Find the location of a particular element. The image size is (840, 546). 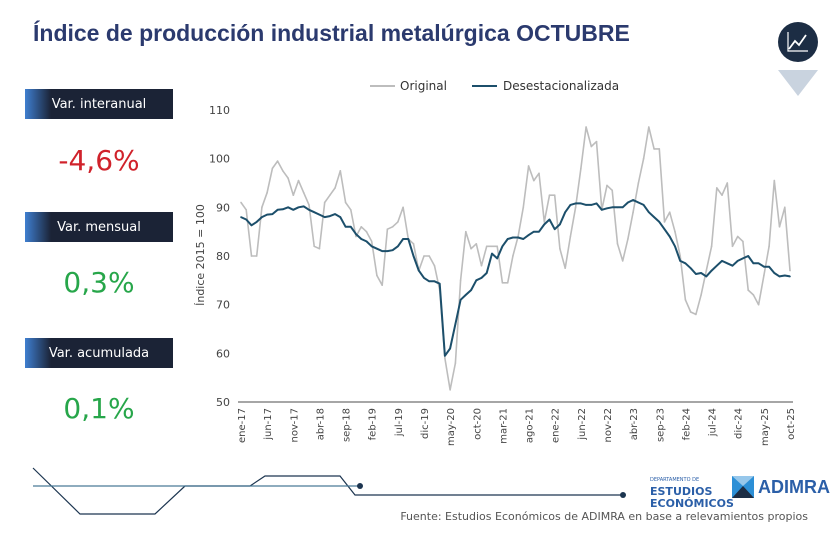

x-tick-label: oct-25 is located at coordinates (791, 424).